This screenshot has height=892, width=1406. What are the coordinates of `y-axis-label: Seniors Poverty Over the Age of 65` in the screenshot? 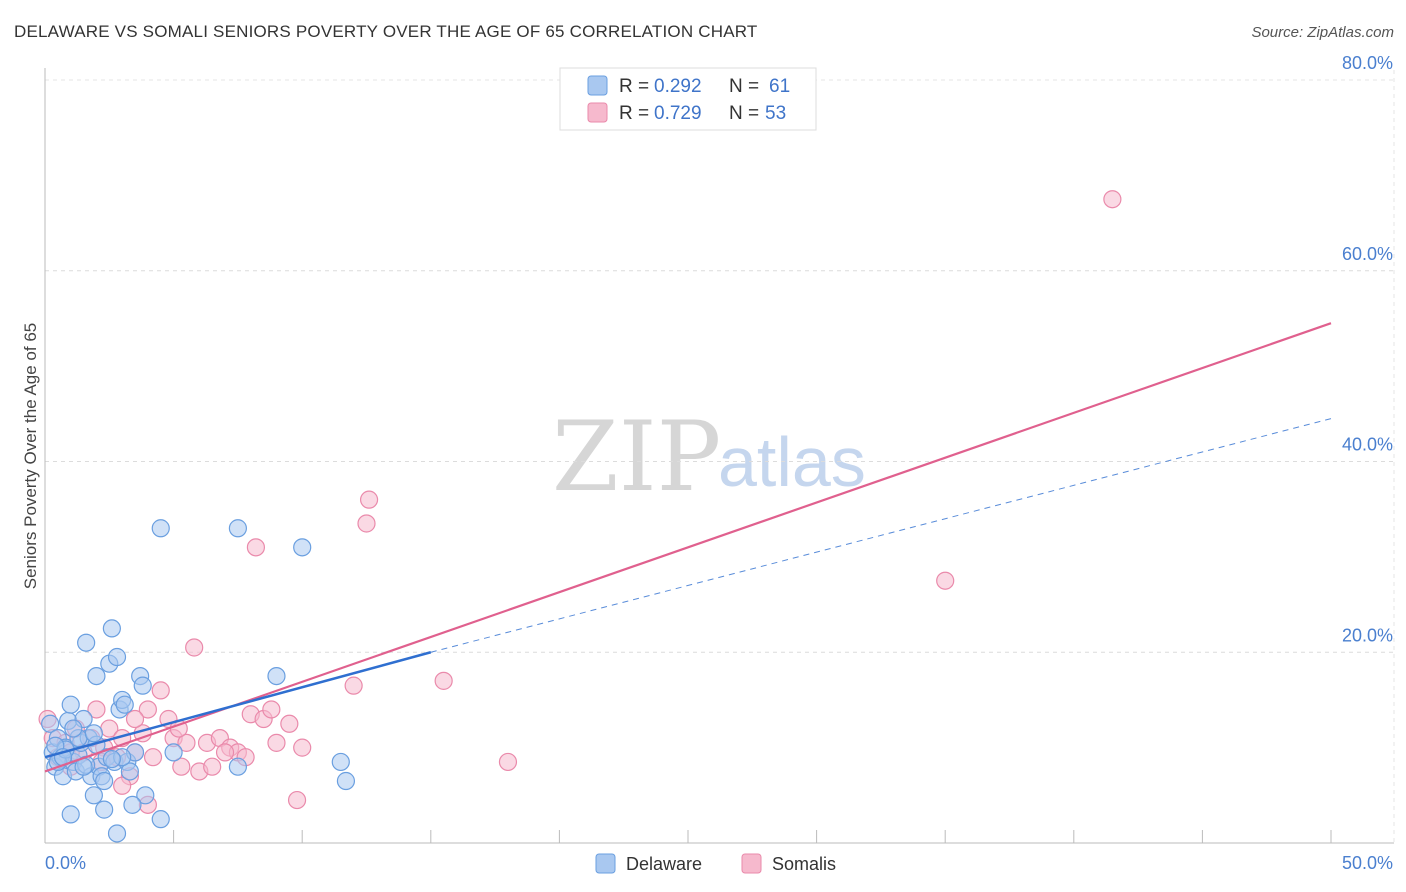 It's located at (30, 456).